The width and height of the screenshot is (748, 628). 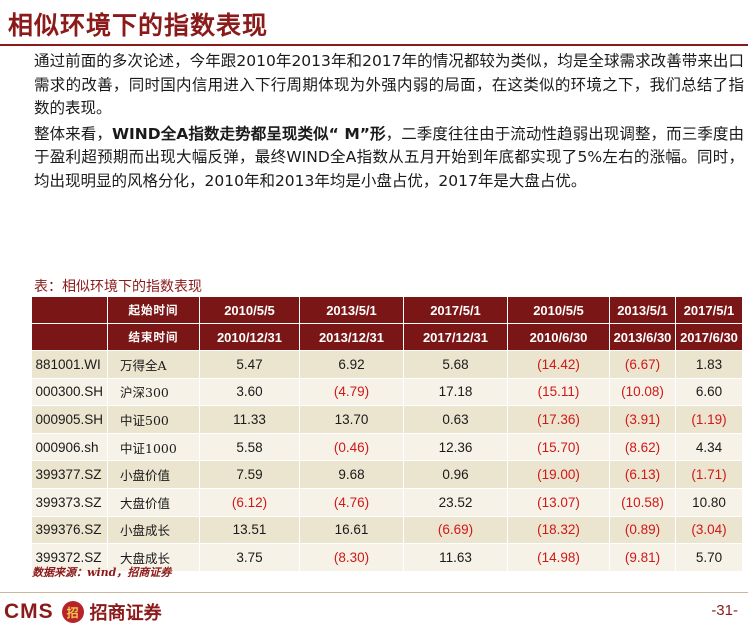 I want to click on index-name-cell: 小盘价值, so click(x=153, y=474).